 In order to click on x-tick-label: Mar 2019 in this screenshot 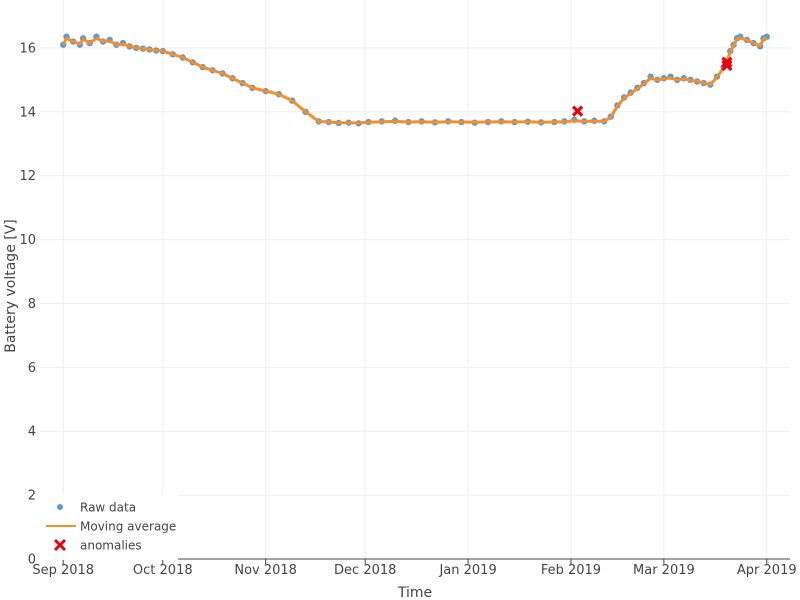, I will do `click(664, 570)`.